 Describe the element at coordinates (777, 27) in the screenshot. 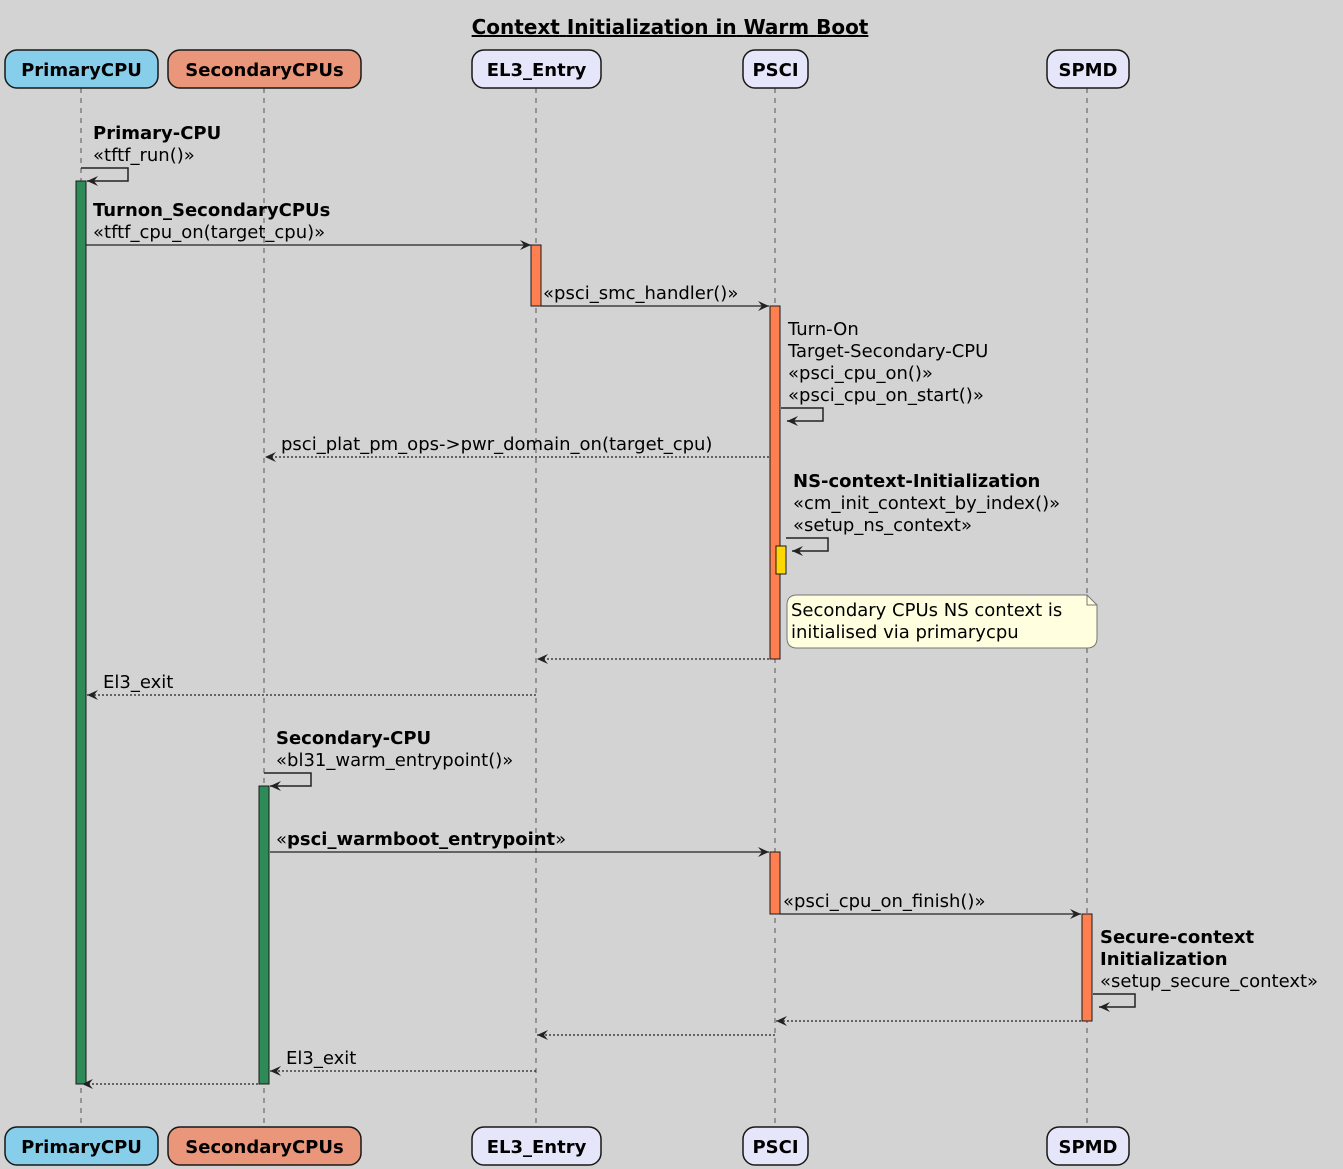

I see `title-word: Warm` at that location.